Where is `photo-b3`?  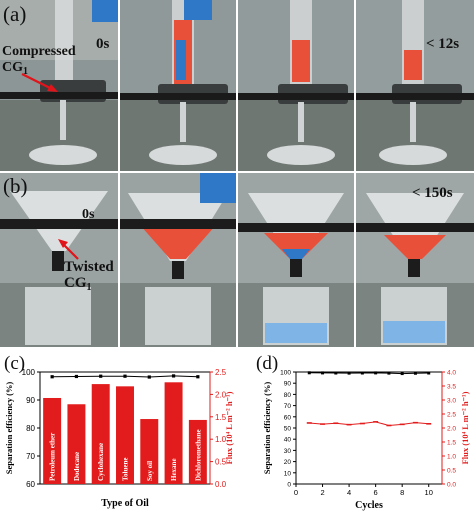 photo-b3 is located at coordinates (296, 260).